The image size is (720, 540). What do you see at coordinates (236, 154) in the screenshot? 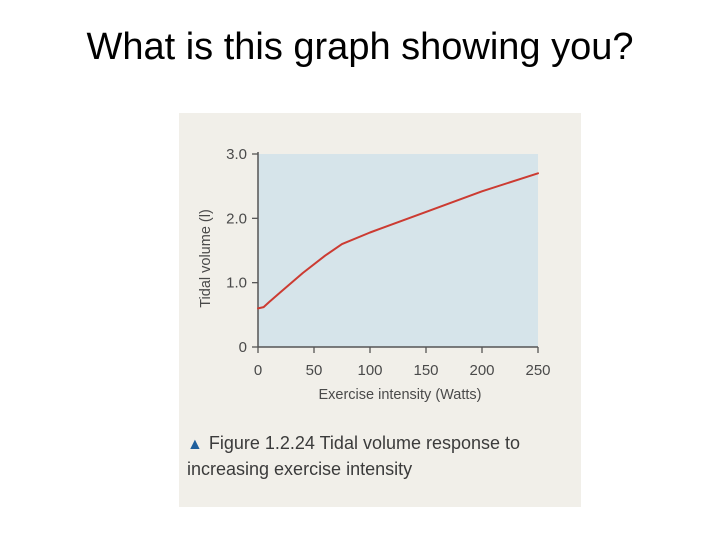
I see `y-tick-label: 3.0` at bounding box center [236, 154].